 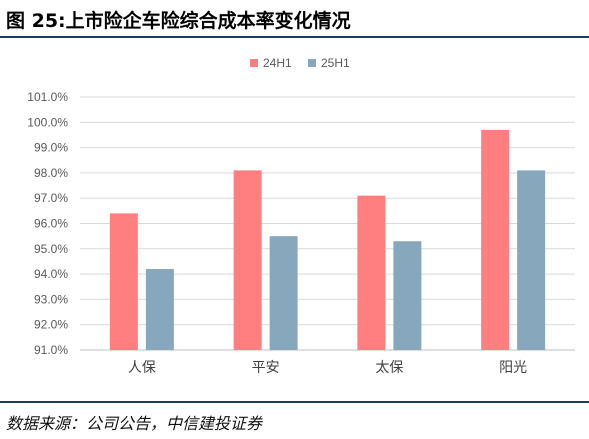 I want to click on x-tick-label: 太保, so click(x=389, y=367).